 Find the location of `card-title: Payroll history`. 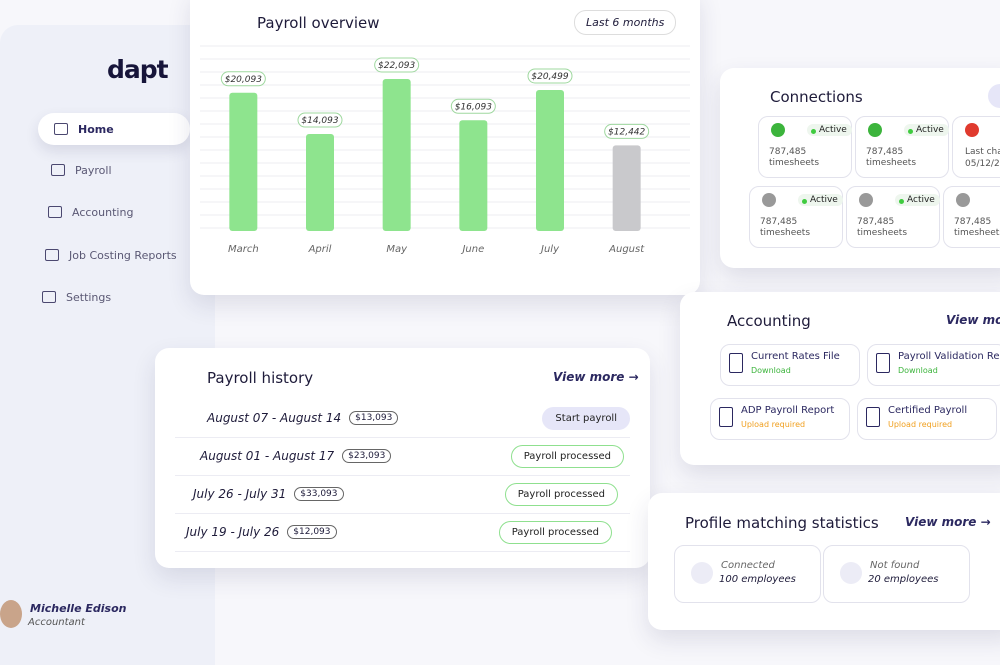

card-title: Payroll history is located at coordinates (260, 378).